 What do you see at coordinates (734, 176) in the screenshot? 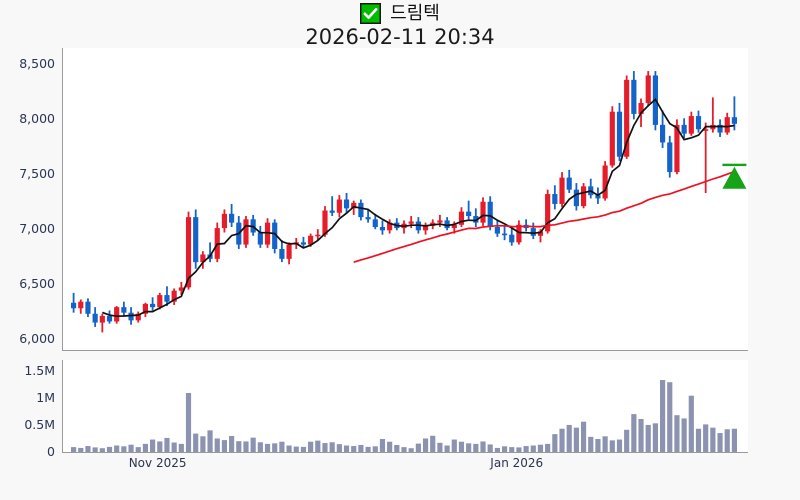
I see `buy-signal-triangle-icon` at bounding box center [734, 176].